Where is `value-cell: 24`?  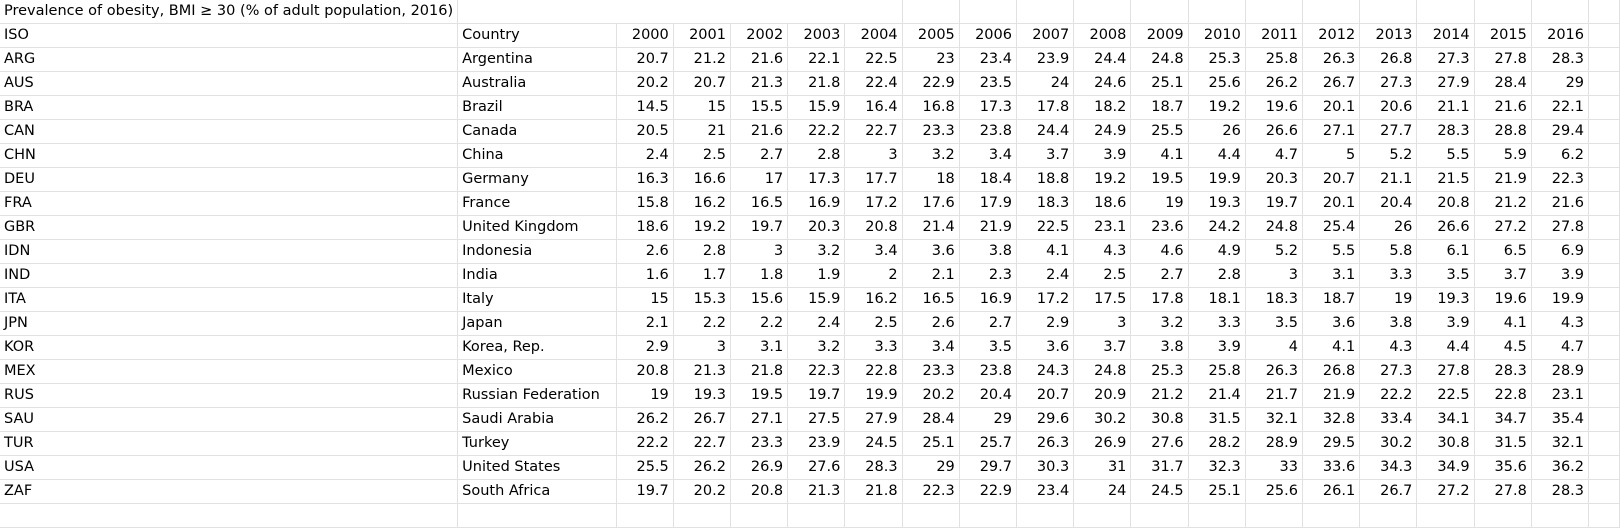
value-cell: 24 is located at coordinates (1102, 491).